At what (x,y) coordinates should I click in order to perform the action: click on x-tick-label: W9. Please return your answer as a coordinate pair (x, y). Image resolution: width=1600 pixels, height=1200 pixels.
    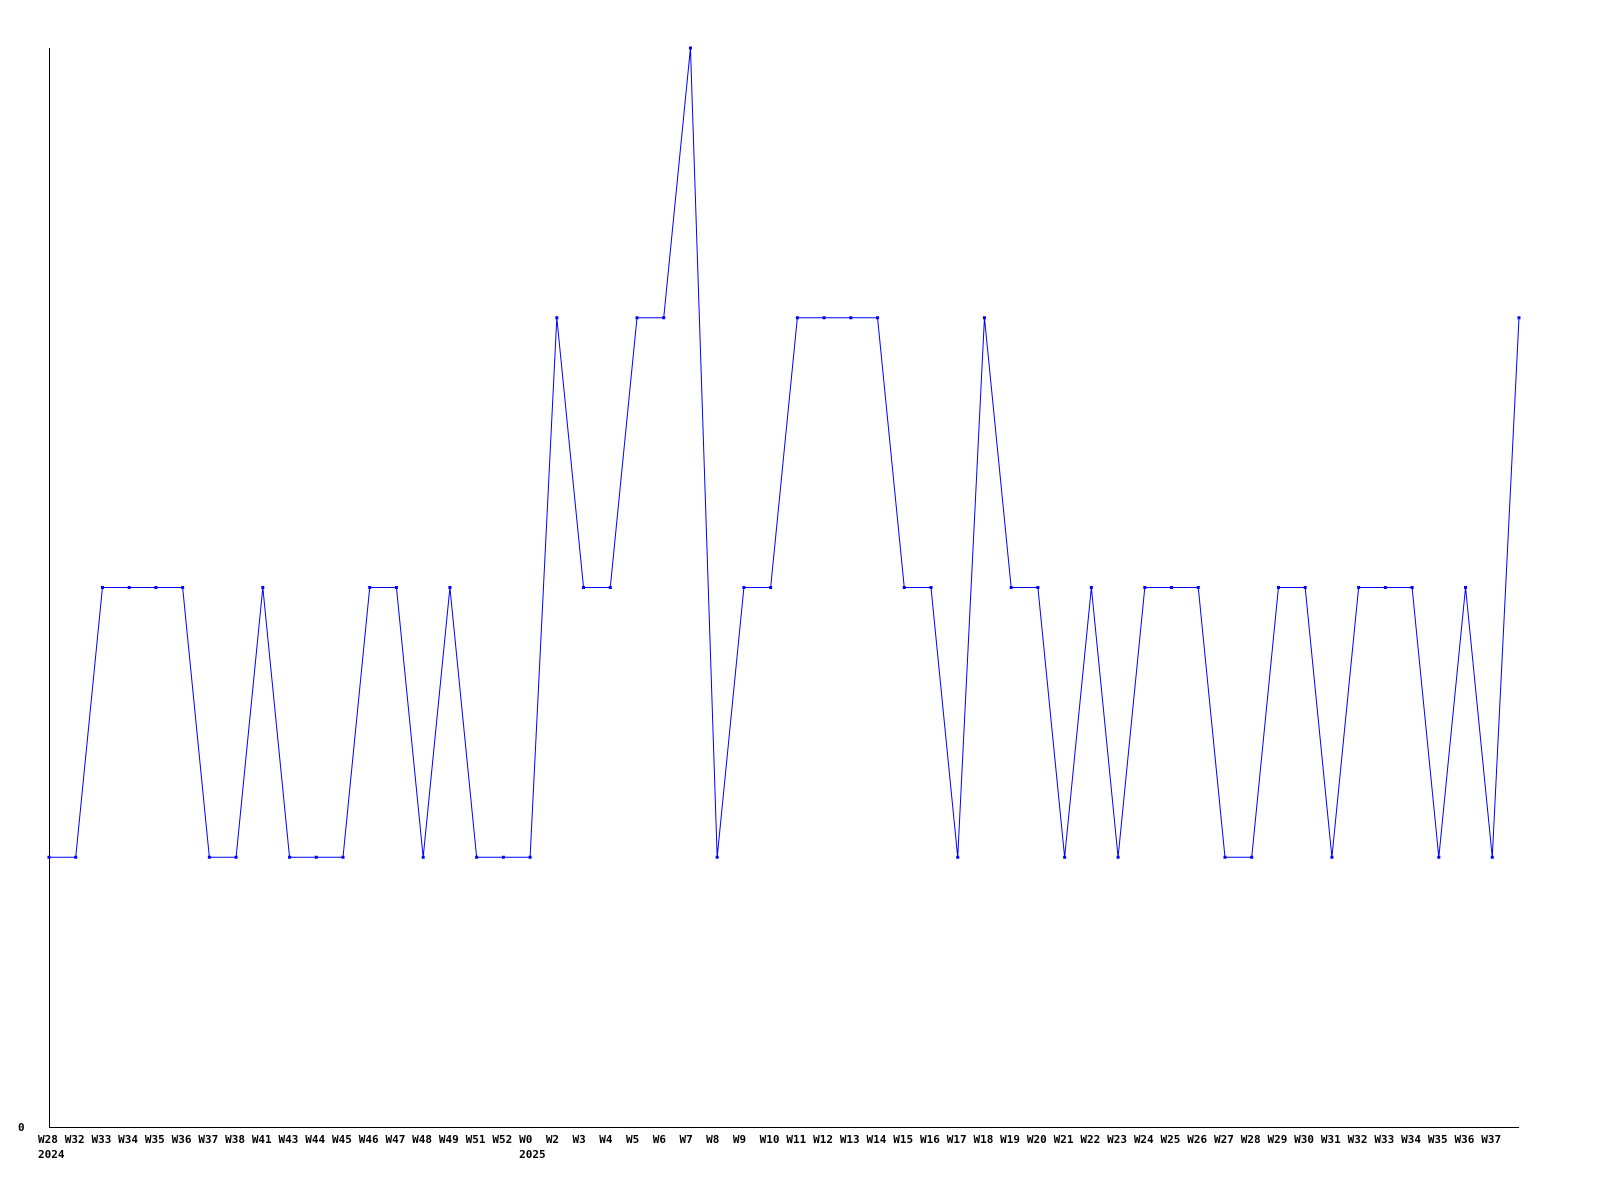
    Looking at the image, I should click on (739, 1139).